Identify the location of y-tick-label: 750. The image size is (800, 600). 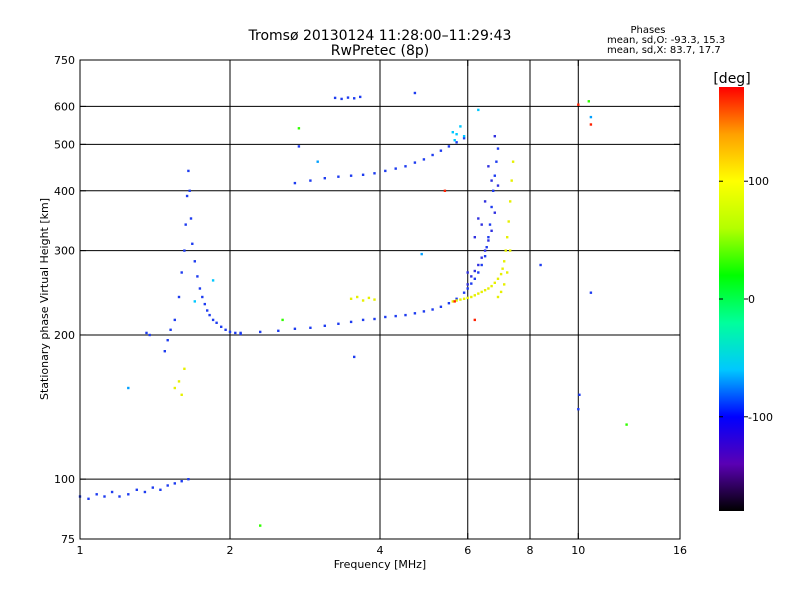
(64, 60).